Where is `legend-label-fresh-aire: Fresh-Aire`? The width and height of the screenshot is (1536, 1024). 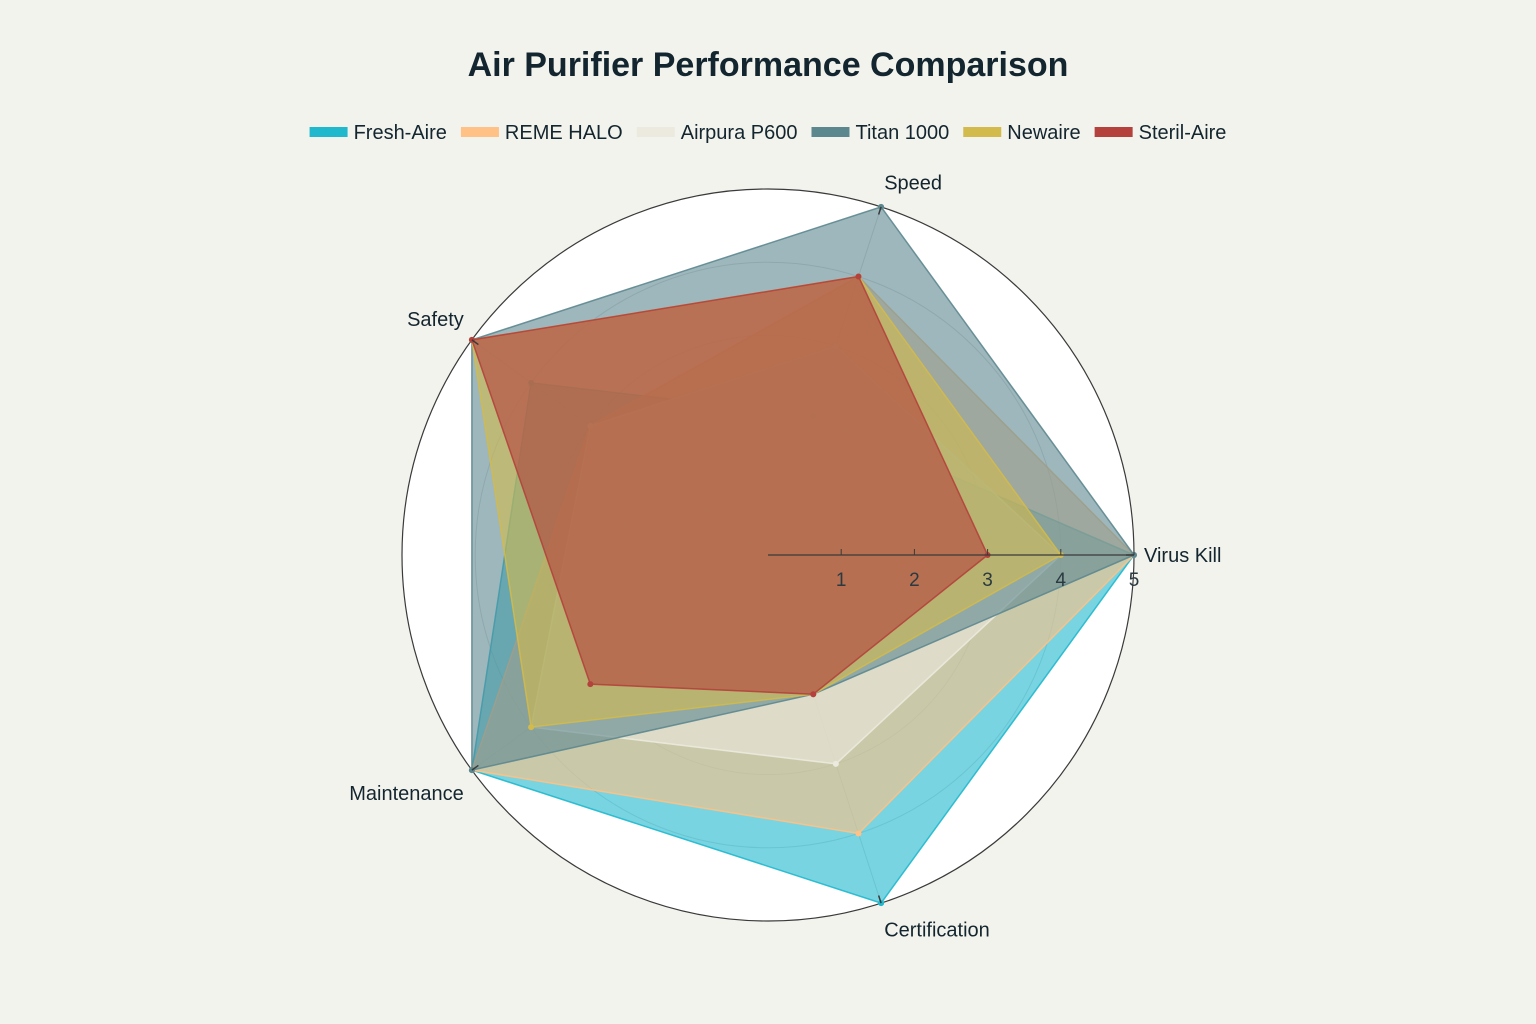 legend-label-fresh-aire: Fresh-Aire is located at coordinates (400, 133).